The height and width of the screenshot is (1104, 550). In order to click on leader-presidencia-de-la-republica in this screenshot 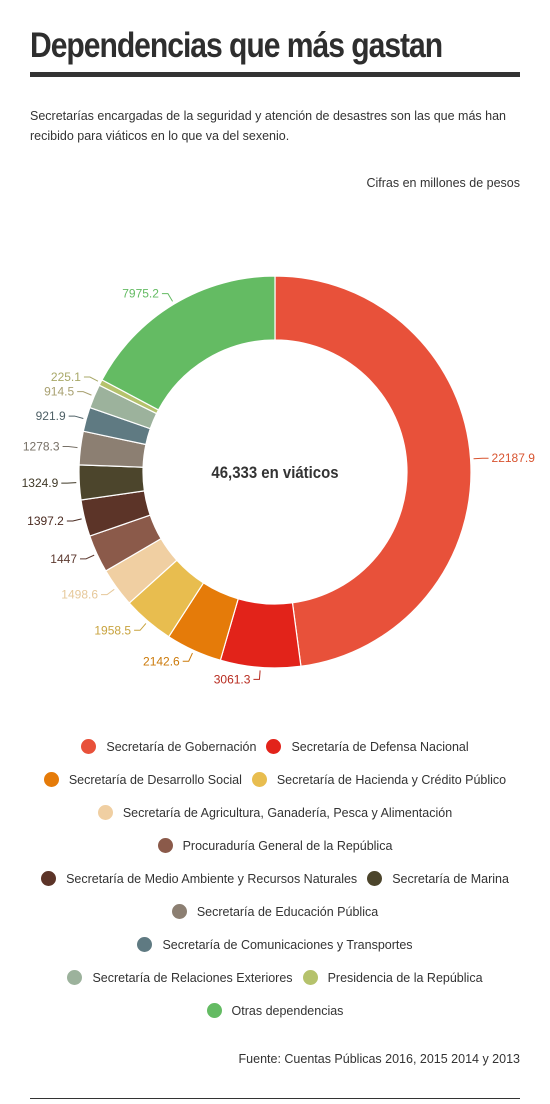, I will do `click(91, 379)`.